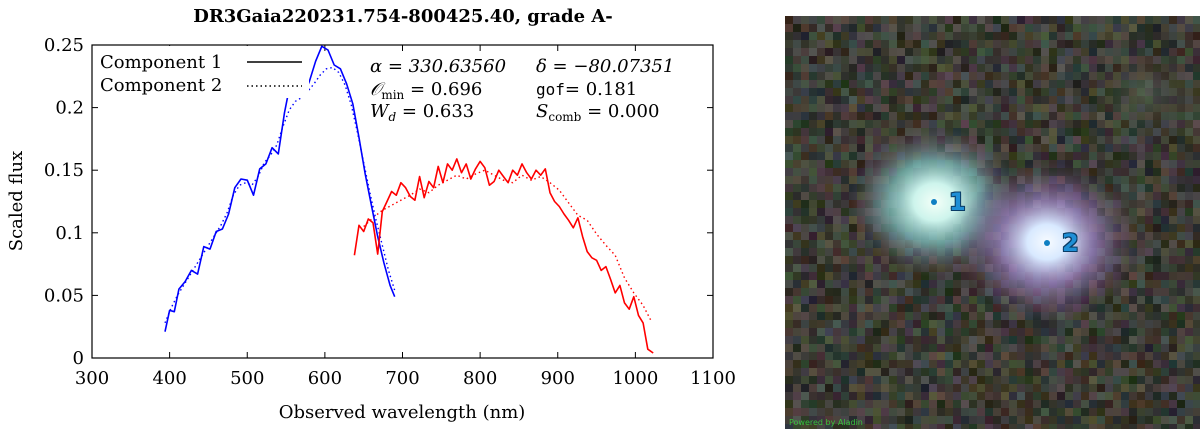 This screenshot has height=432, width=1200. I want to click on series-line-component-2-bp, so click(280, 195).